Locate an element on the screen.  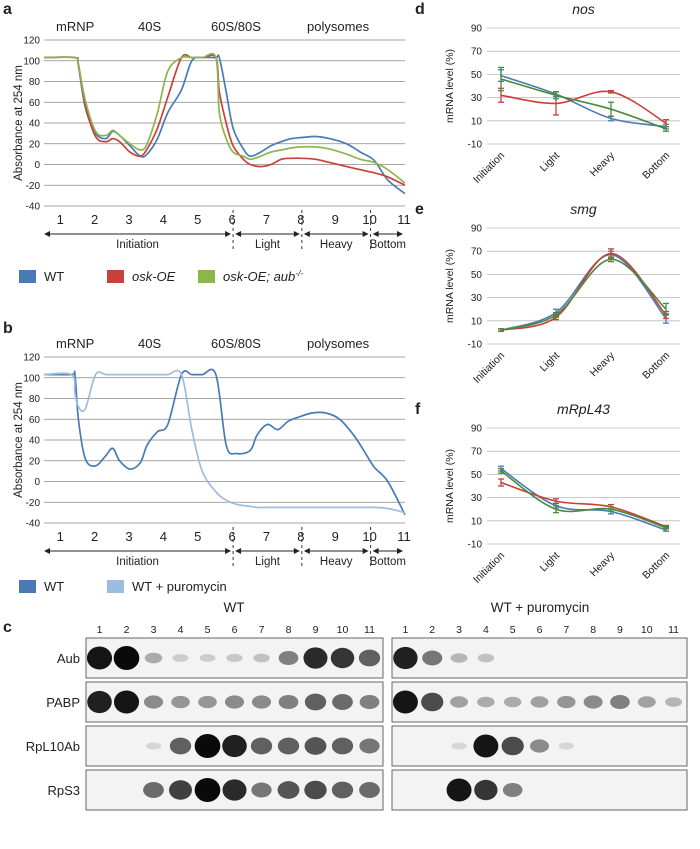
group-label: Heavy is located at coordinates (336, 245).